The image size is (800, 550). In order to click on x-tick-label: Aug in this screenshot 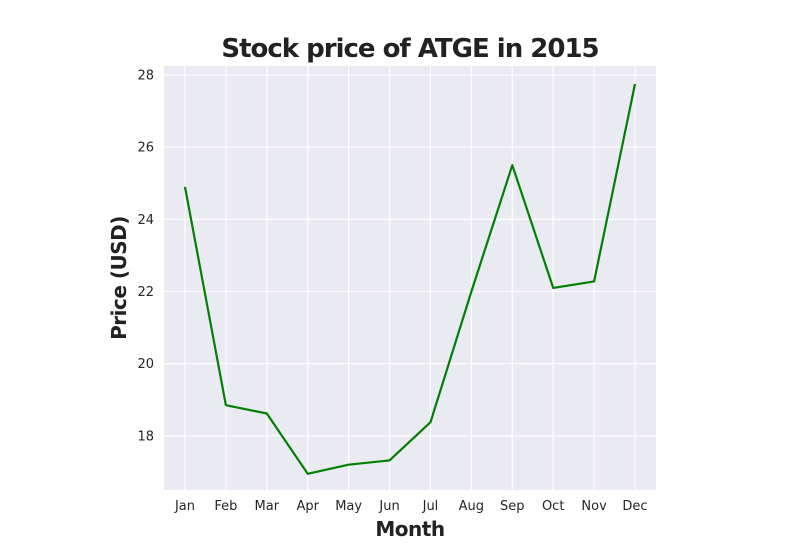, I will do `click(471, 506)`.